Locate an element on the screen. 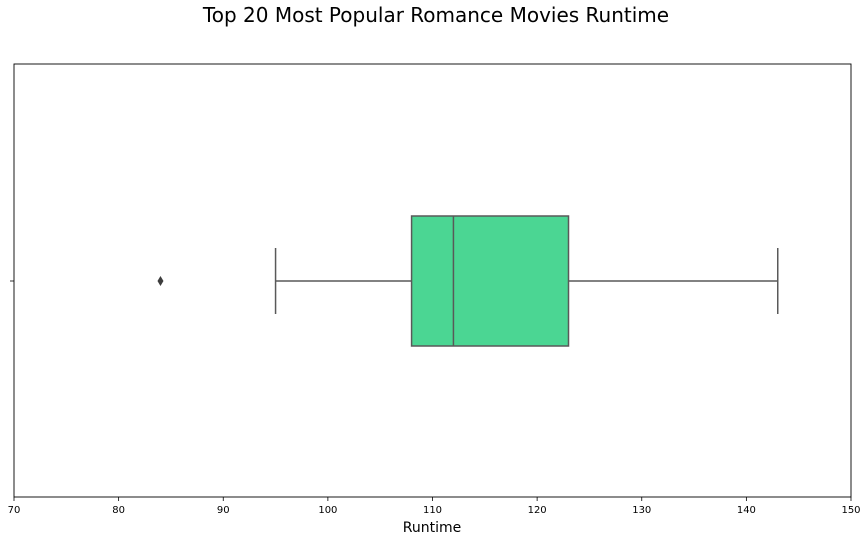 The width and height of the screenshot is (867, 541). x-tick-label: 90 is located at coordinates (223, 510).